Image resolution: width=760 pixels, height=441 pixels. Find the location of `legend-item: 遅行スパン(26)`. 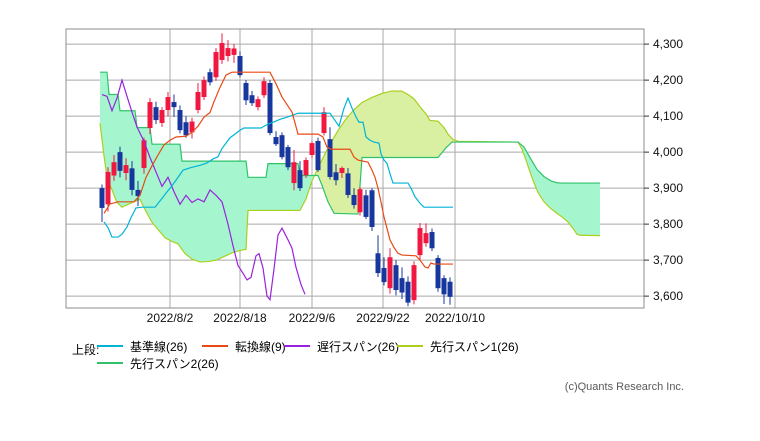

legend-item: 遅行スパン(26) is located at coordinates (341, 346).